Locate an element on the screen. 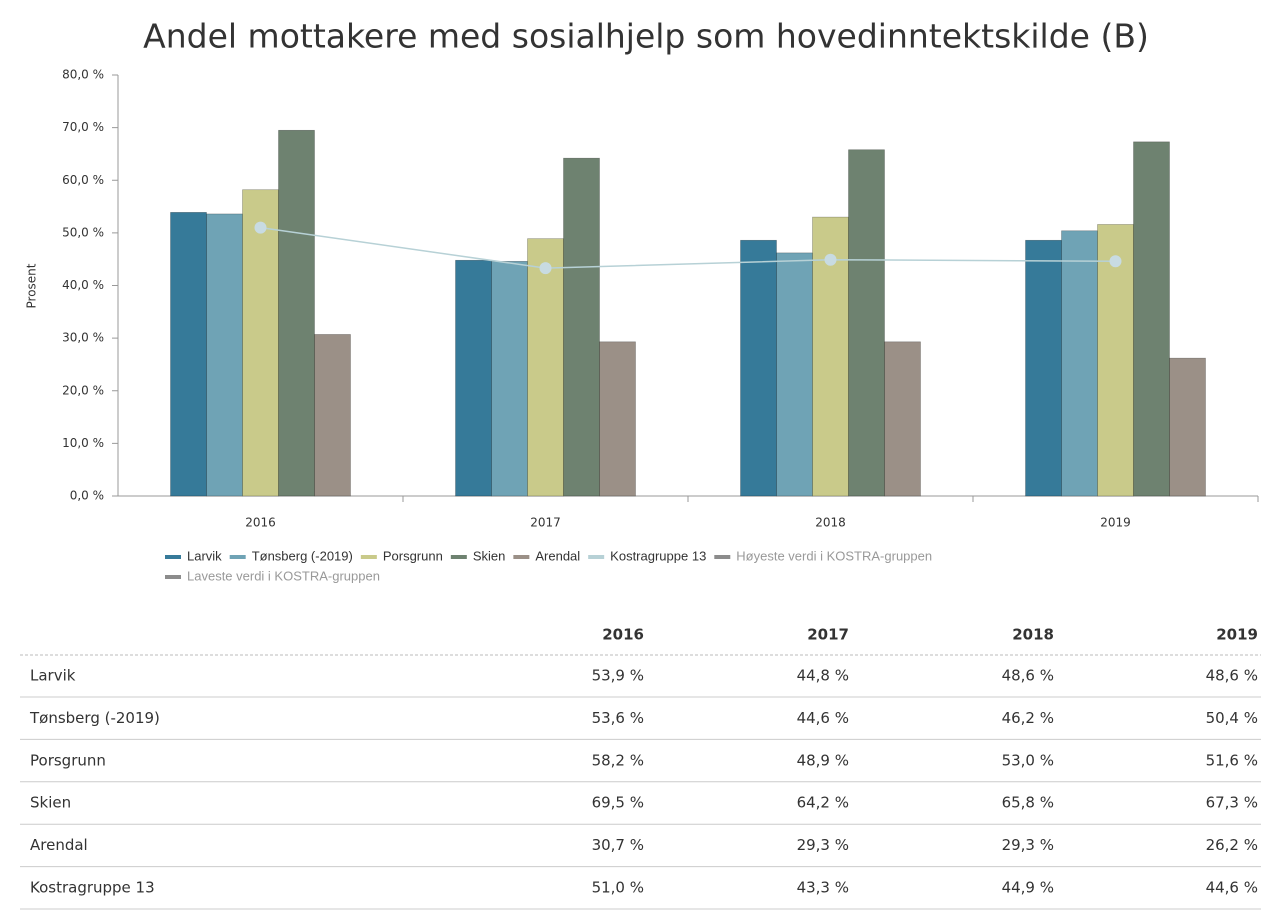 The height and width of the screenshot is (912, 1261). table-cell: 53,6 % is located at coordinates (618, 718).